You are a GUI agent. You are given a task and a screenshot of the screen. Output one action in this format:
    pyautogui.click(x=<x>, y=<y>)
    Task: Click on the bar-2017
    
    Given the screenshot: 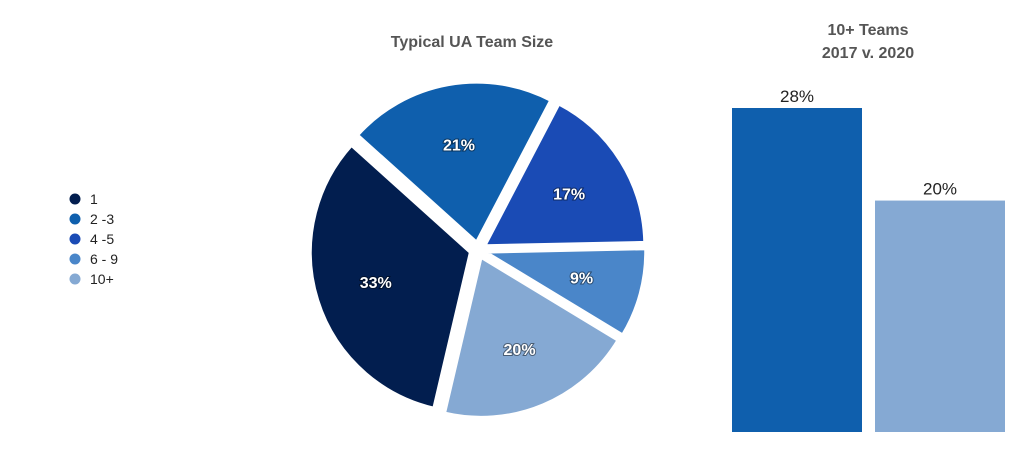 What is the action you would take?
    pyautogui.click(x=797, y=270)
    